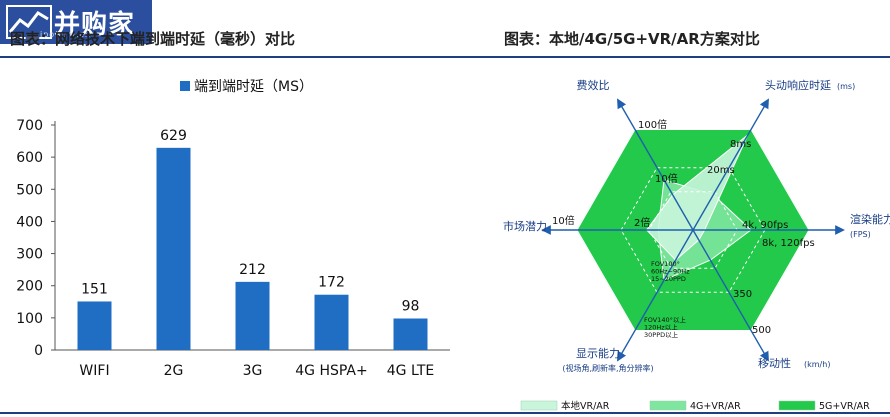 This screenshot has height=417, width=890. What do you see at coordinates (29, 158) in the screenshot?
I see `y-tick-label: 600` at bounding box center [29, 158].